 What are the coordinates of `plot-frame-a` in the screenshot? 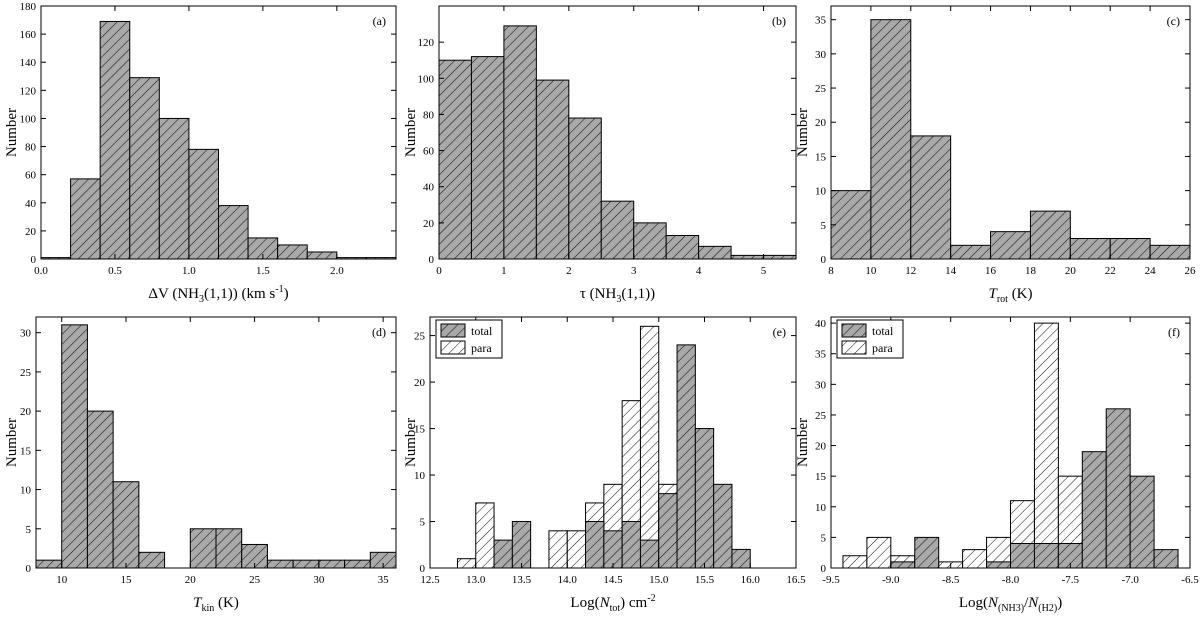 It's located at (218, 132).